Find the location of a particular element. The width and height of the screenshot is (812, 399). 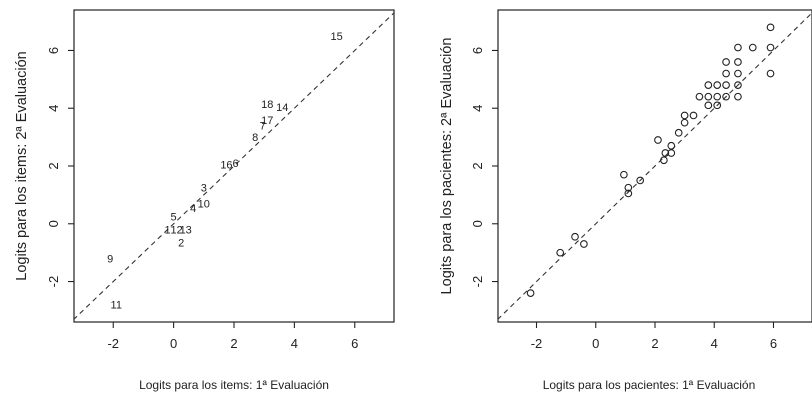

y-axis-title: Logits para los items: 2ª Evaluación is located at coordinates (22, 165).